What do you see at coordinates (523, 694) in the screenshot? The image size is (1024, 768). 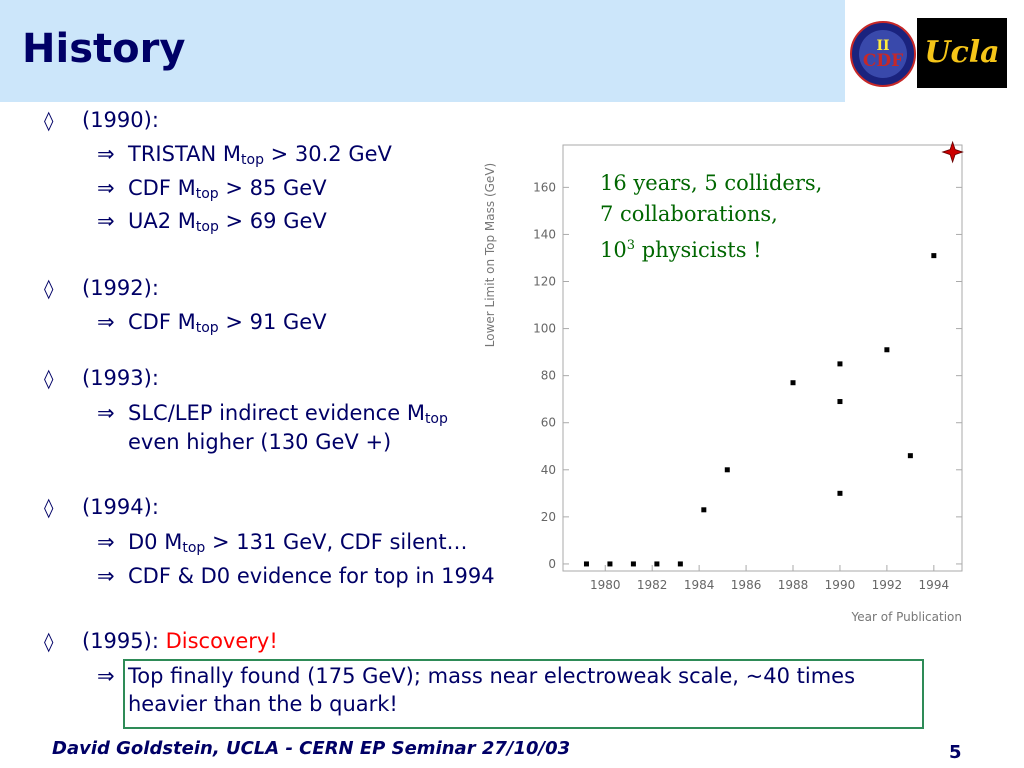 I see `highlight-box` at bounding box center [523, 694].